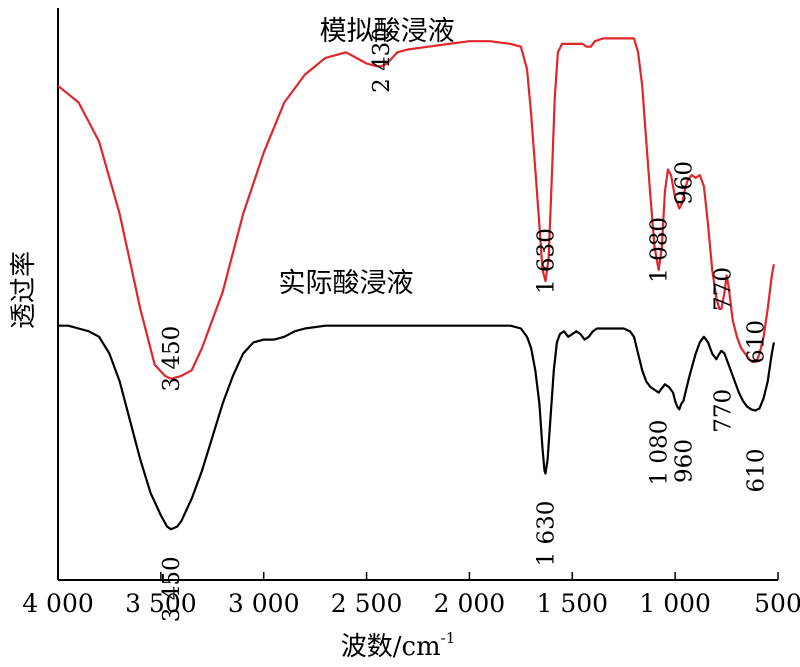 This screenshot has width=800, height=667. I want to click on x-ticks: 4 000 3 500 3 000 2 500 2 000 1 500 1 000 500, so click(411, 595).